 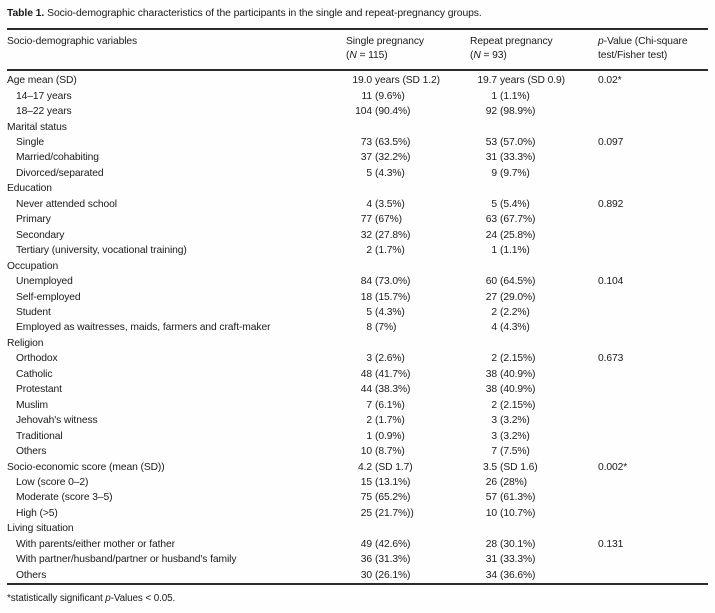 I want to click on single-count: 5, so click(x=369, y=173).